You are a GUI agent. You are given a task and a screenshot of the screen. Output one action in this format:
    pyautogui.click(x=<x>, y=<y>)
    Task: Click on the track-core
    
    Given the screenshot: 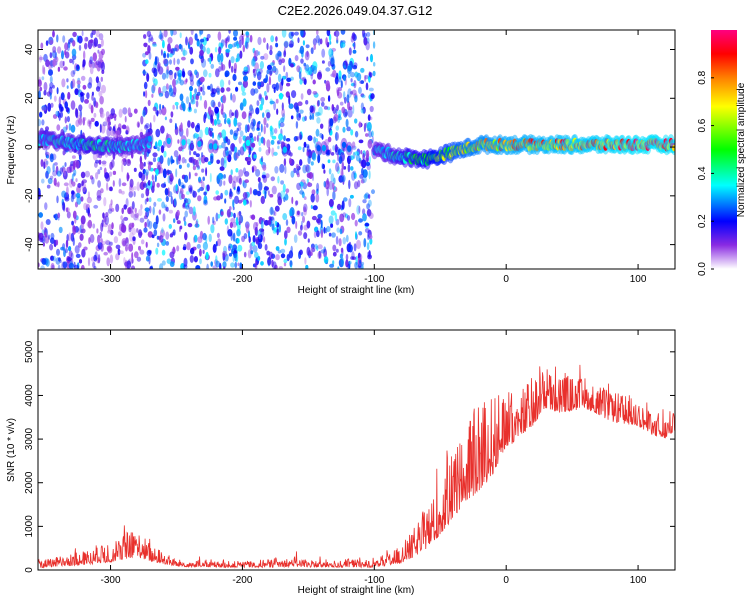 What is the action you would take?
    pyautogui.click(x=318, y=148)
    